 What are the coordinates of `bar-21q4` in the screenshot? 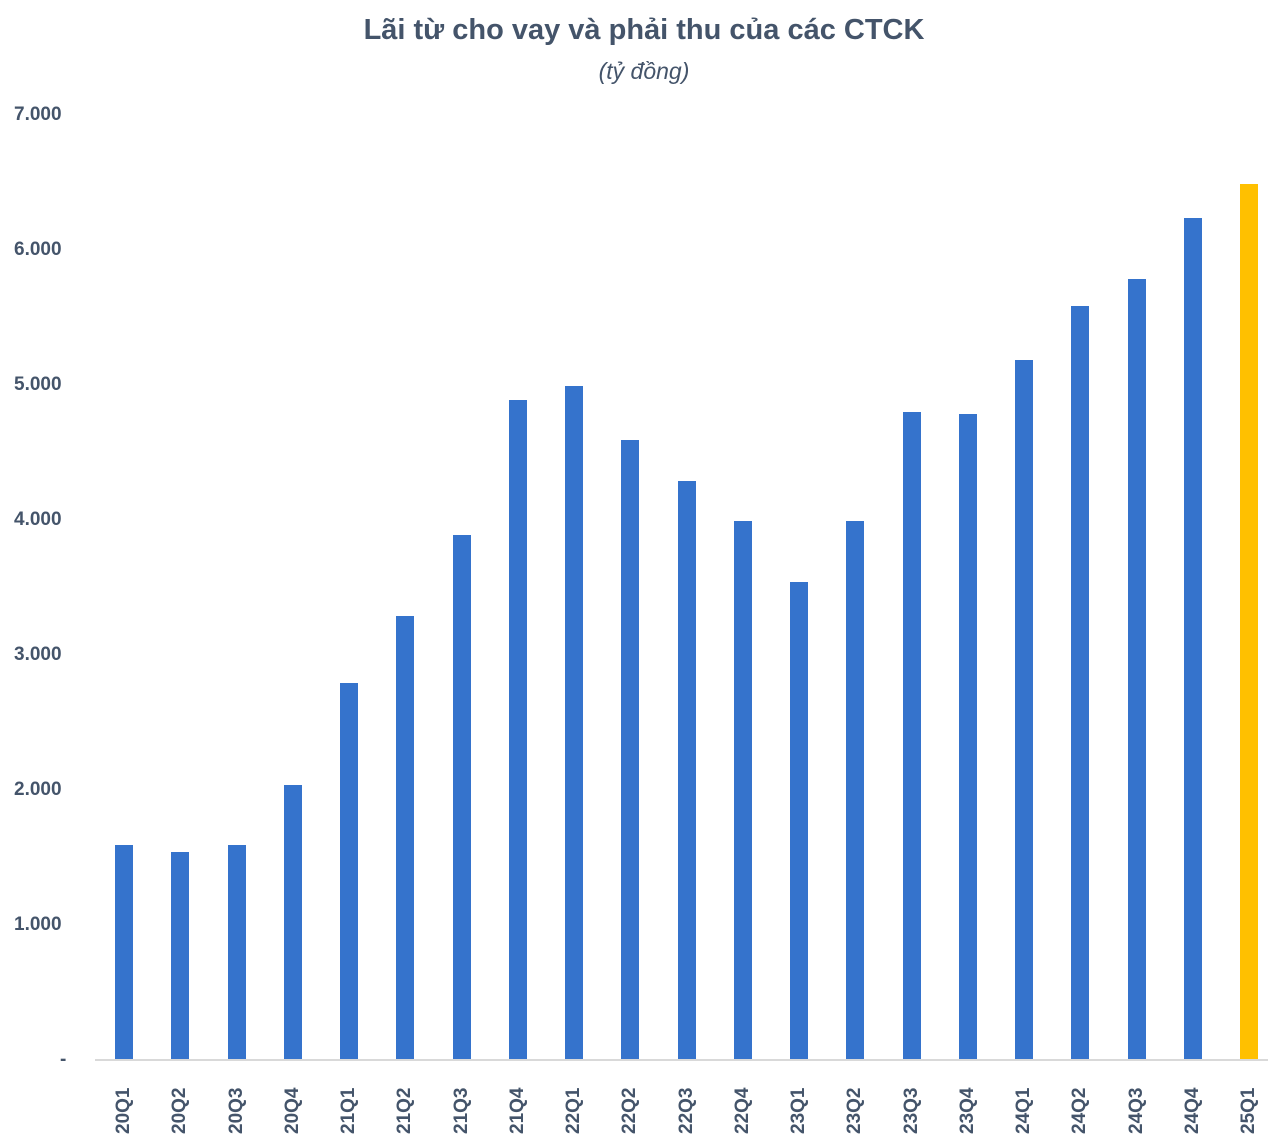 It's located at (517, 729).